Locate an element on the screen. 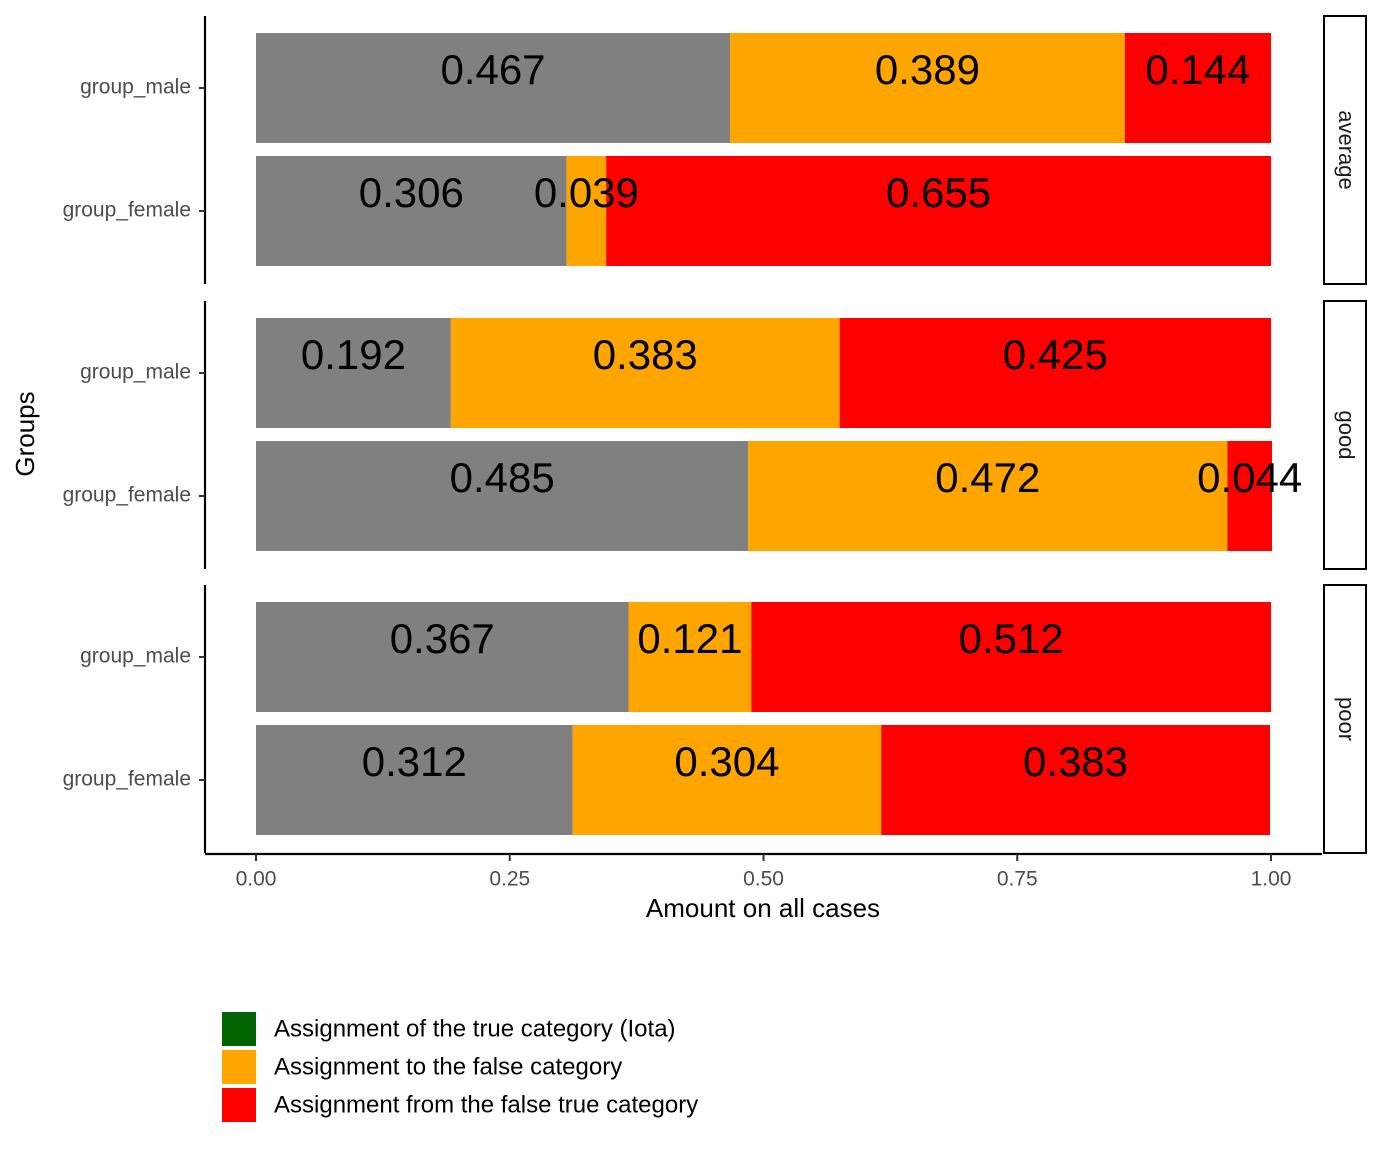  legend-label: Assignment of the true category (Iota) is located at coordinates (475, 1028).